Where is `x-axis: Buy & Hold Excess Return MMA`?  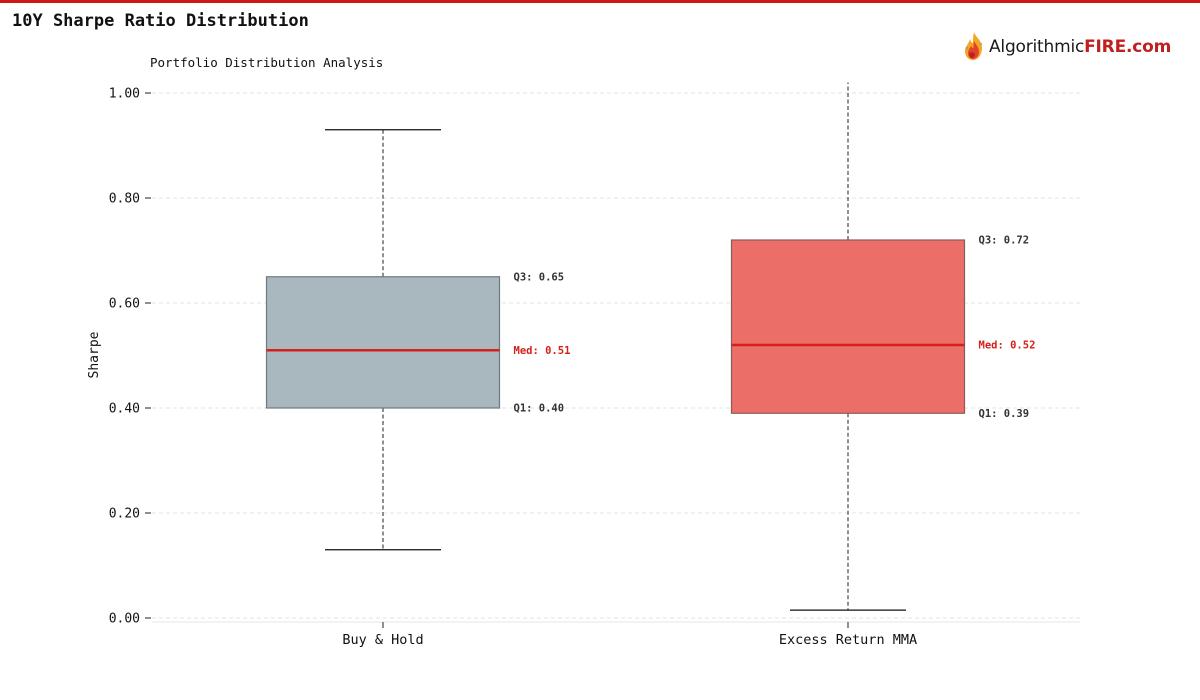
x-axis: Buy & Hold Excess Return MMA is located at coordinates (629, 635).